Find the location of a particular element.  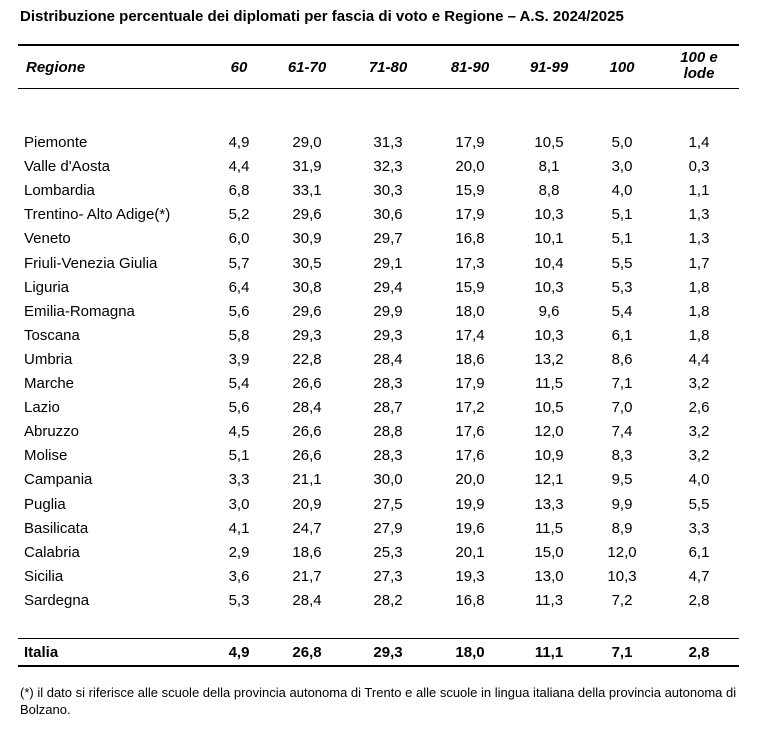

table-cell: 17,3 is located at coordinates (470, 263).